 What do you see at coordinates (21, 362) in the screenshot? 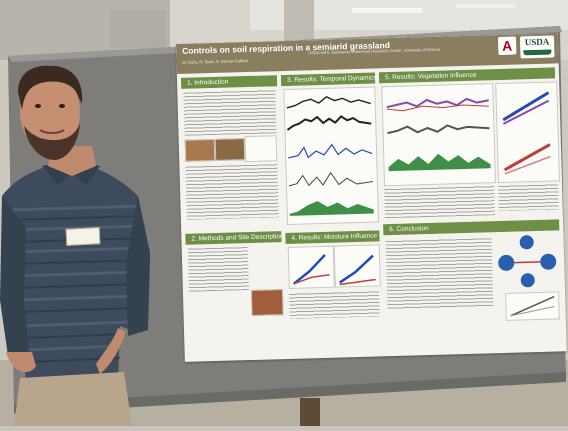
I see `left-hand` at bounding box center [21, 362].